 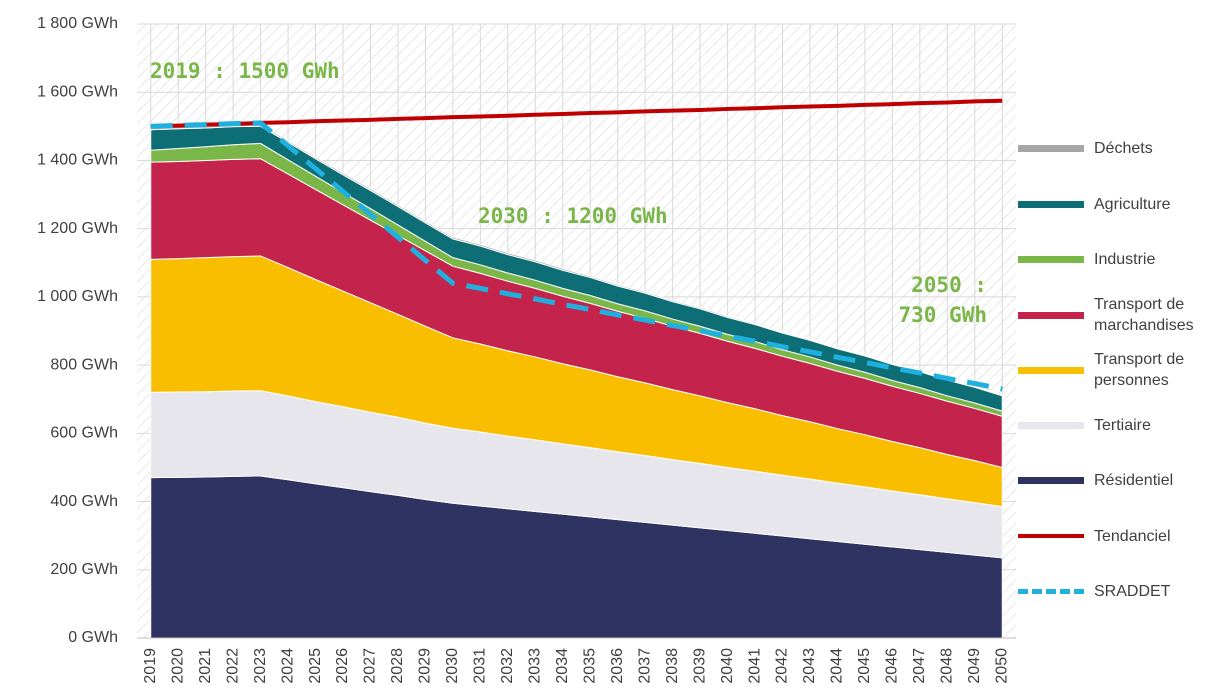 What do you see at coordinates (77, 23) in the screenshot?
I see `y-tick-label: 1 800 GWh` at bounding box center [77, 23].